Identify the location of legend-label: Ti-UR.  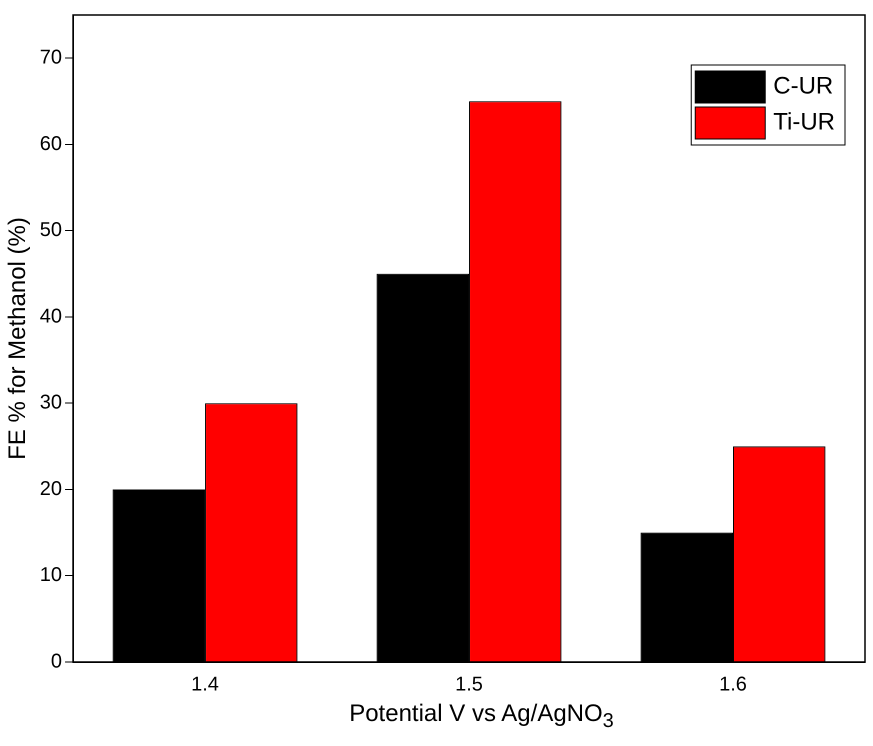
(804, 122).